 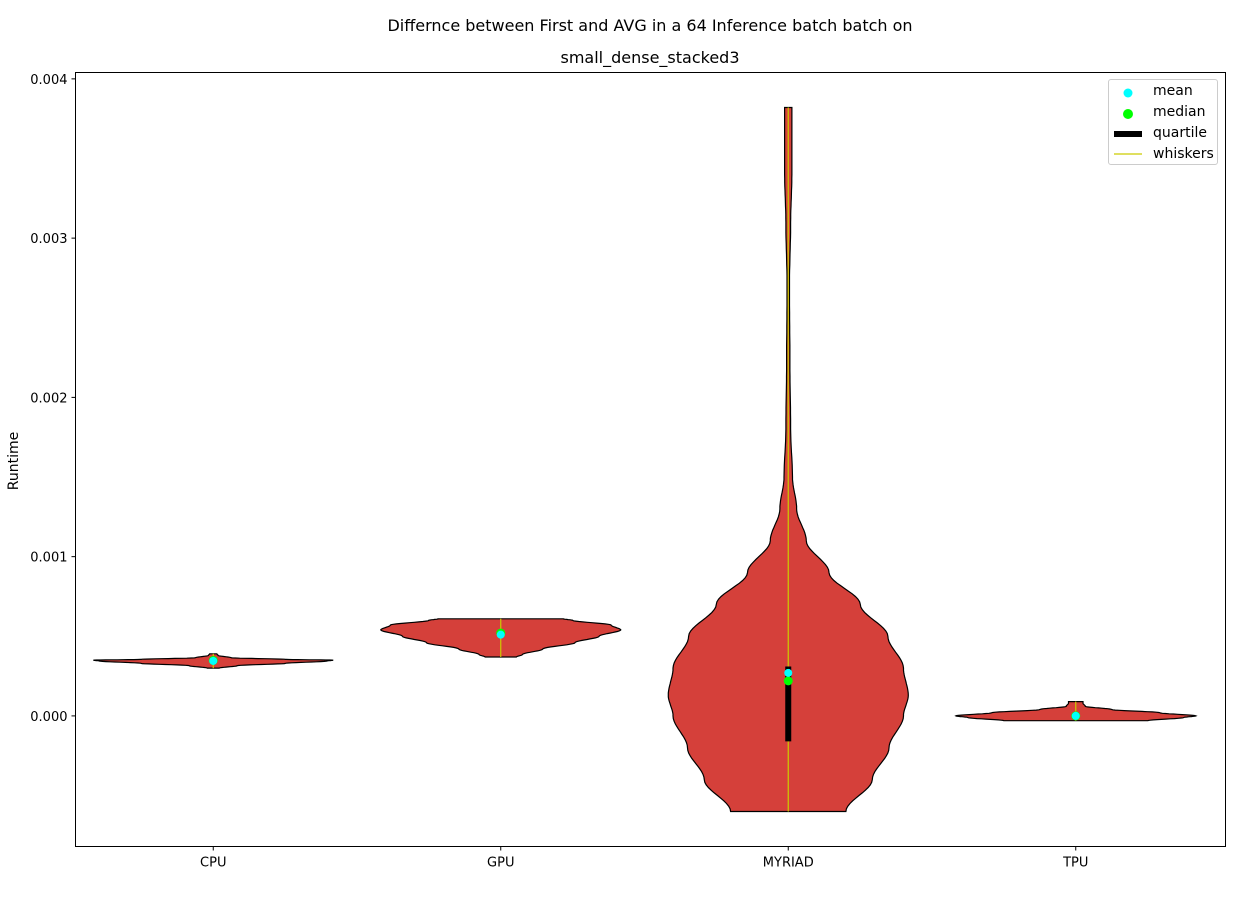 What do you see at coordinates (14, 461) in the screenshot?
I see `y-axis-label: Runtime` at bounding box center [14, 461].